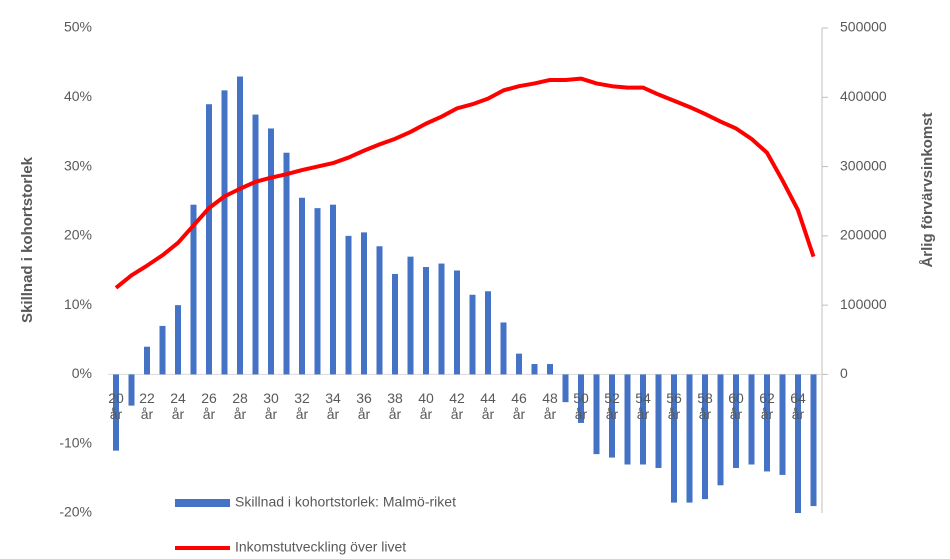 The width and height of the screenshot is (950, 559). Describe the element at coordinates (78, 27) in the screenshot. I see `y-tick-label: 50%` at that location.